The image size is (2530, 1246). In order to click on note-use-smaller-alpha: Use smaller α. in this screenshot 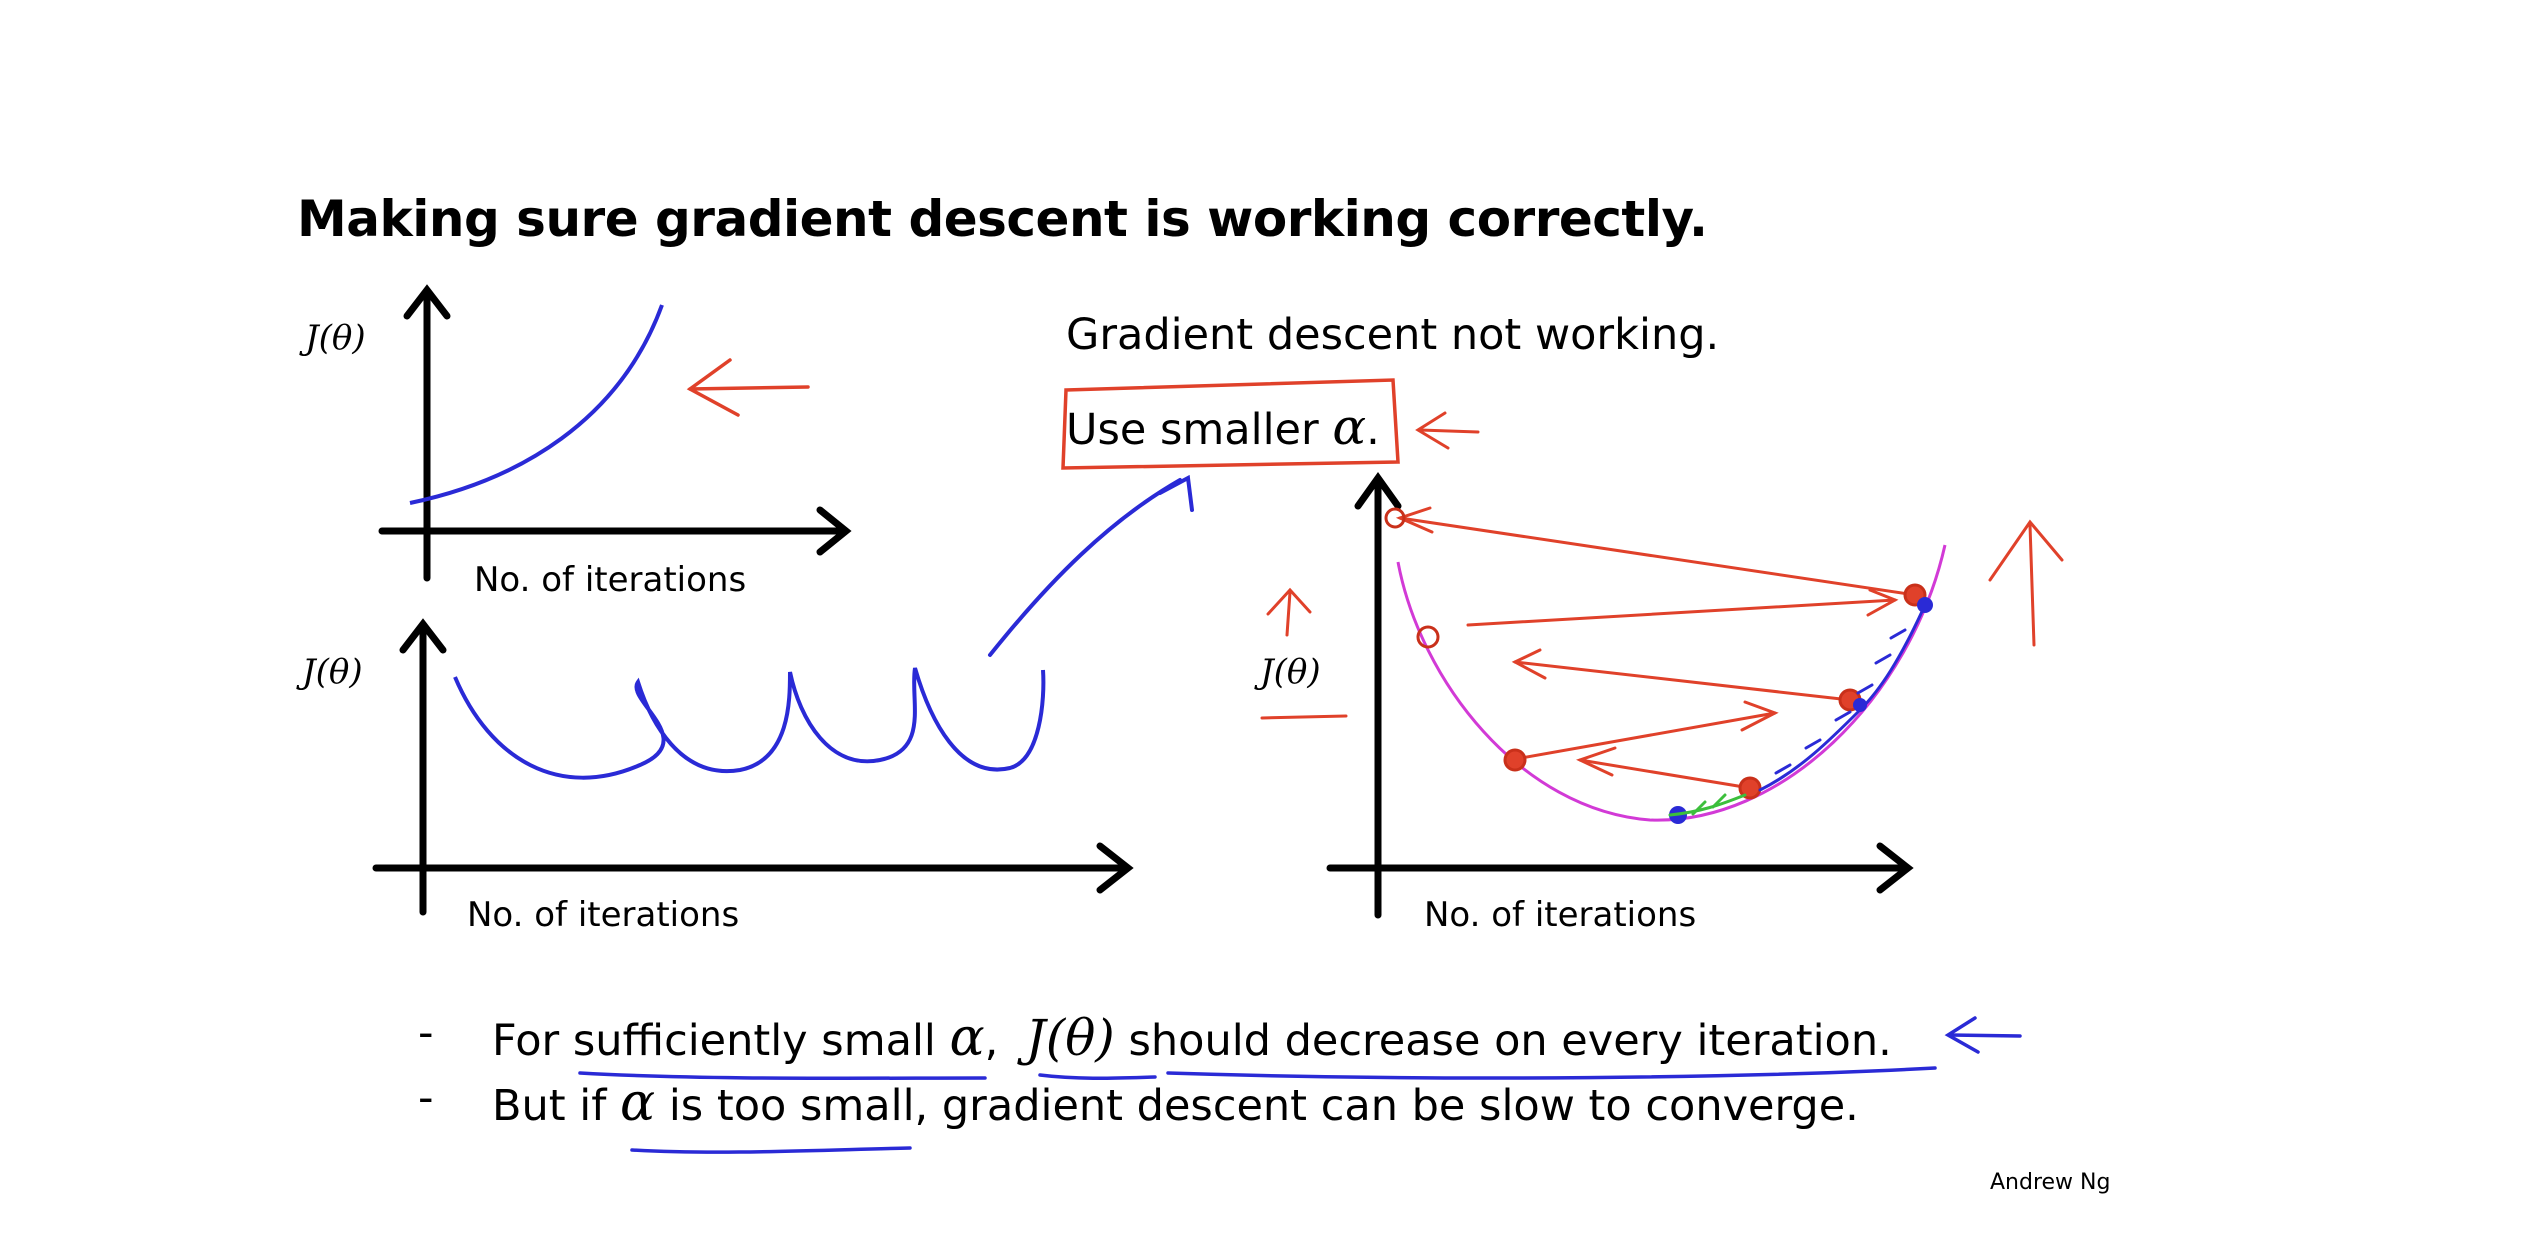, I will do `click(1223, 427)`.